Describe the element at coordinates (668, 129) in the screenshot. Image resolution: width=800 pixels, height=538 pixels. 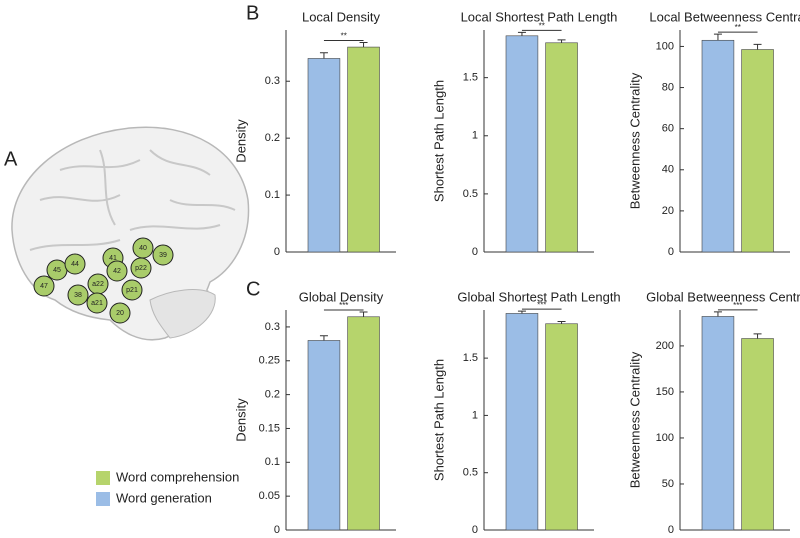
I see `y-tick-label: 60` at that location.